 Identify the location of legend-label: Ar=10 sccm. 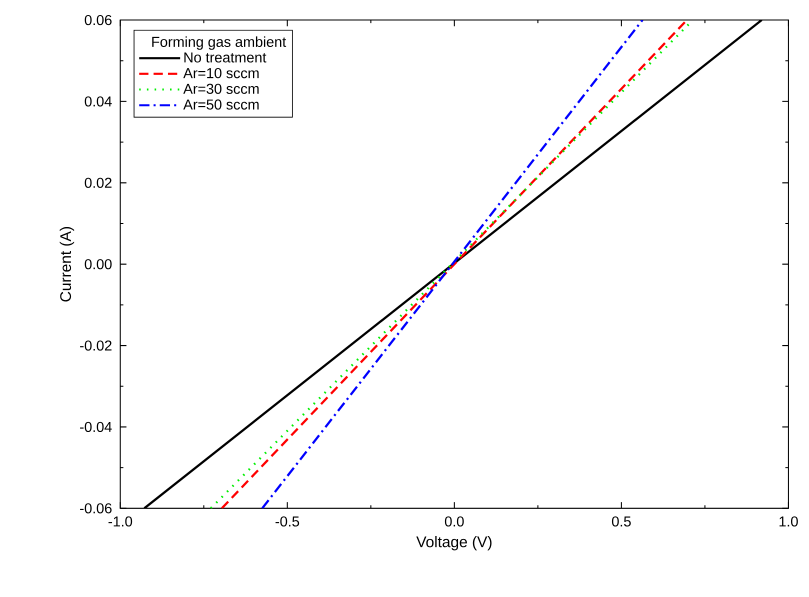
(221, 73).